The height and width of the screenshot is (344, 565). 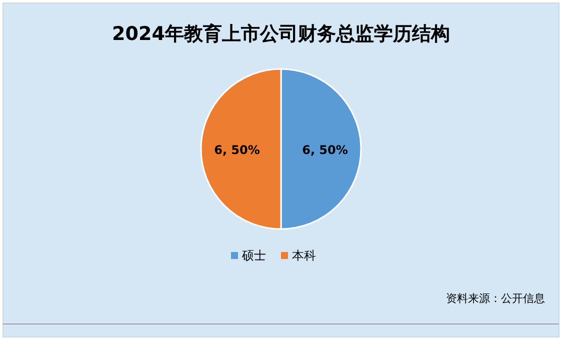 What do you see at coordinates (253, 255) in the screenshot?
I see `legend-label: 硕士` at bounding box center [253, 255].